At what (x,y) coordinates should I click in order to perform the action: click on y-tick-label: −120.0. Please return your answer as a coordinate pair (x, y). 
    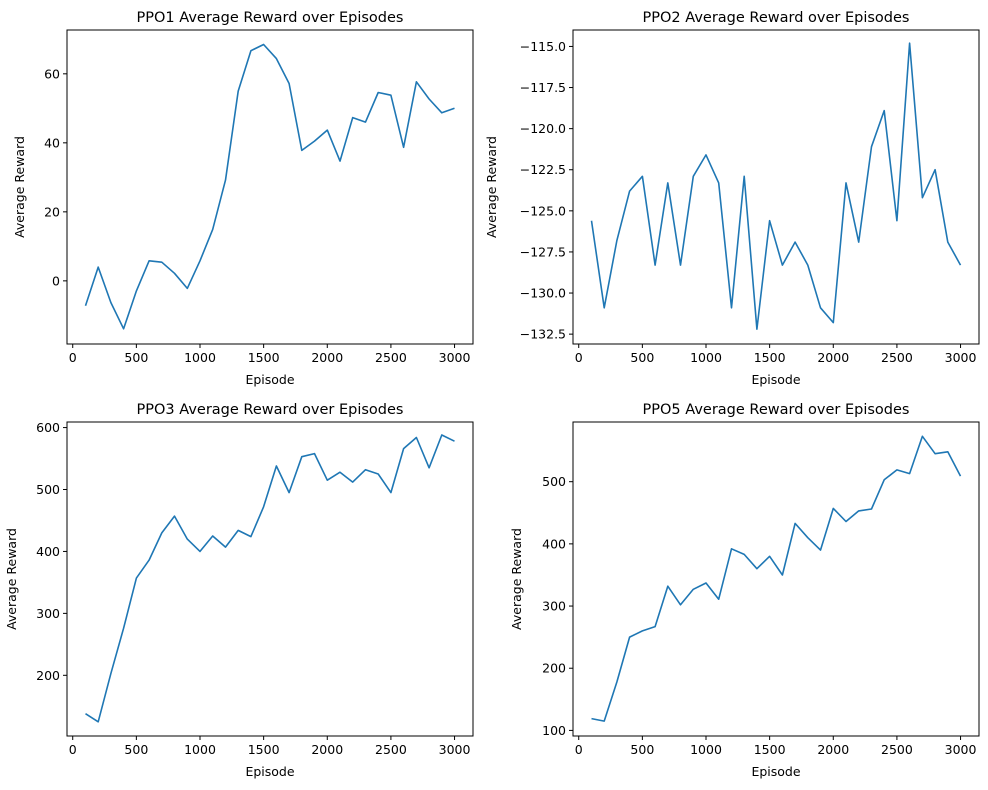
    Looking at the image, I should click on (543, 128).